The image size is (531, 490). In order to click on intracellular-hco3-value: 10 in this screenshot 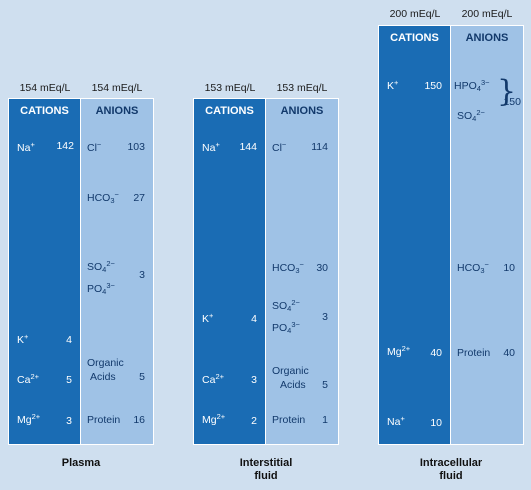, I will do `click(509, 268)`.